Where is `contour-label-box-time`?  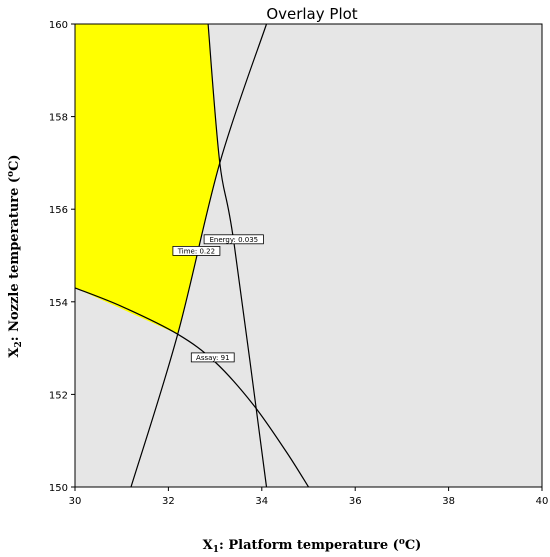 contour-label-box-time is located at coordinates (196, 250).